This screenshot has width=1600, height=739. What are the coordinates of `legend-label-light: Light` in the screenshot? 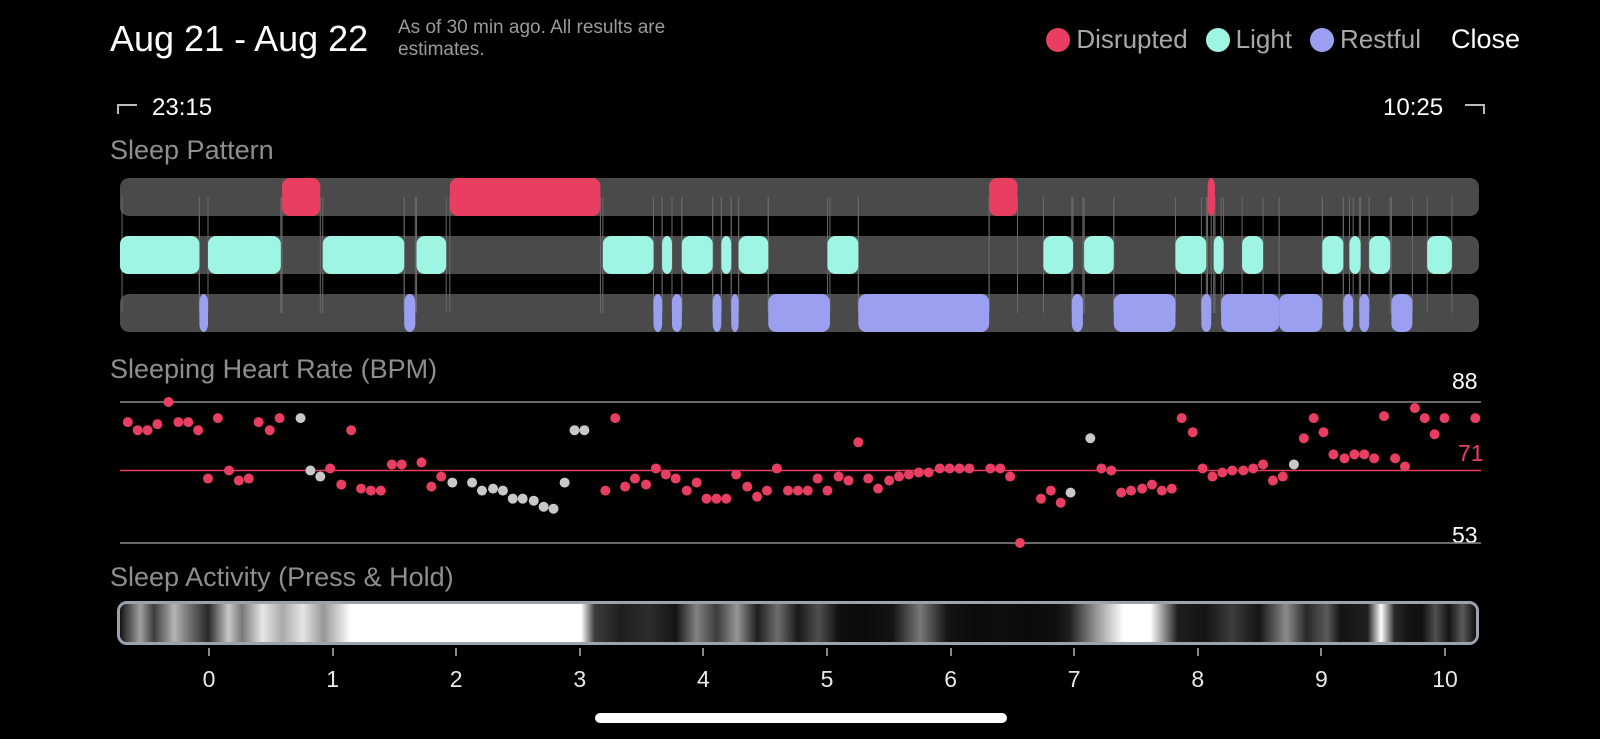 It's located at (1264, 39).